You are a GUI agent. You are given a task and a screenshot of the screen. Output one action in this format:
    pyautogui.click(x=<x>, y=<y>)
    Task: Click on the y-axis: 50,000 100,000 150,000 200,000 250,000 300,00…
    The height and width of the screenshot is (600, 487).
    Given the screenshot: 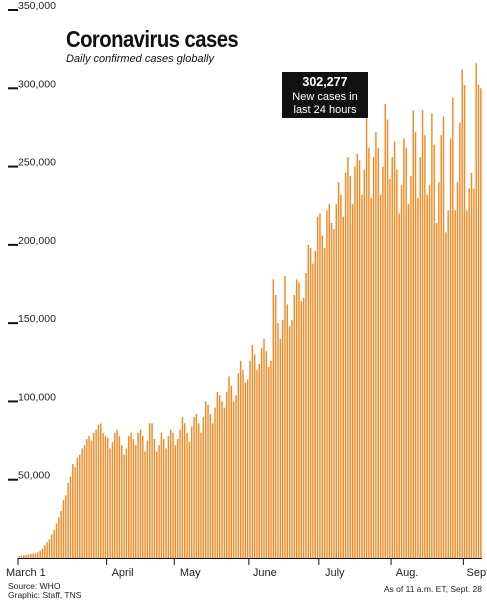 What is the action you would take?
    pyautogui.click(x=32, y=241)
    